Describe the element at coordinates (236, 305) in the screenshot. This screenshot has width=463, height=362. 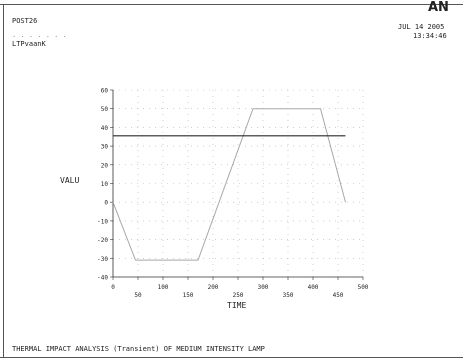
I see `x-axis-label: TIME` at that location.